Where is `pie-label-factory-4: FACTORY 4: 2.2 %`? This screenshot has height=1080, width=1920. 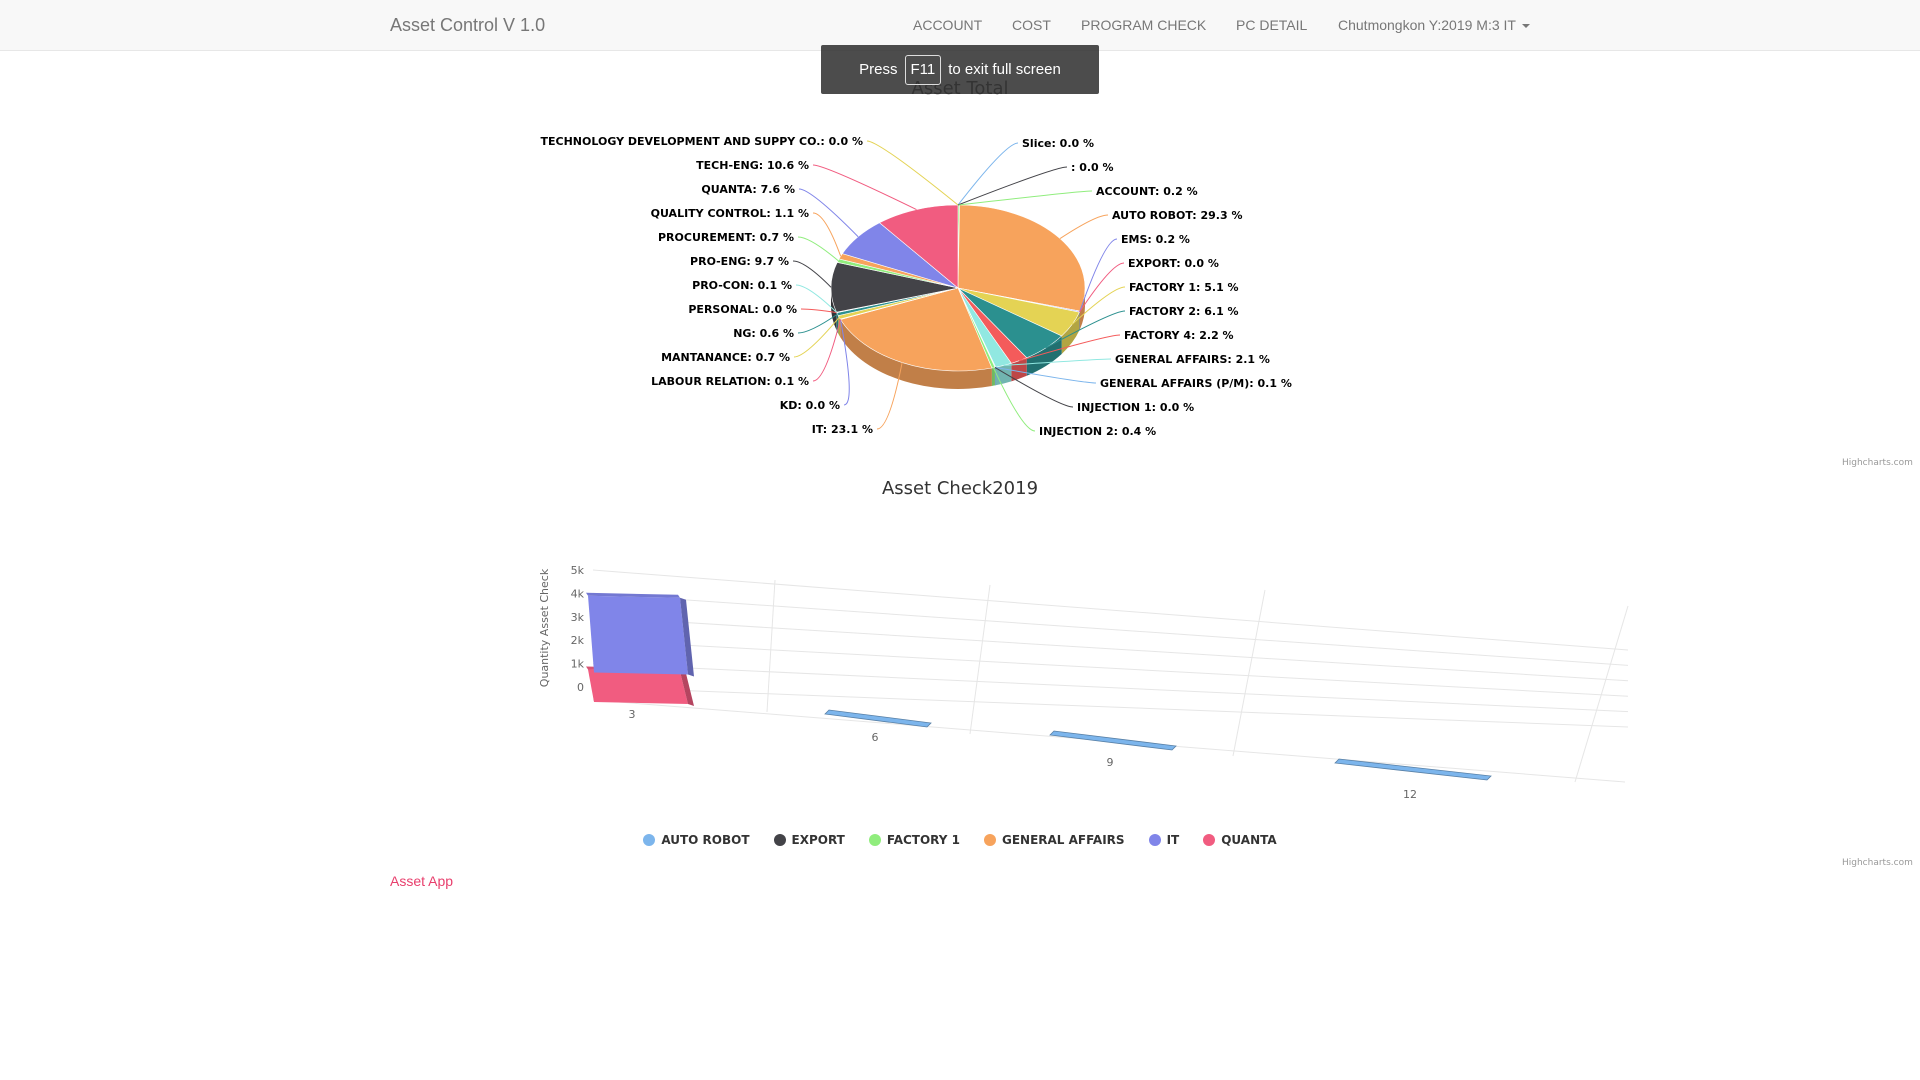 pie-label-factory-4: FACTORY 4: 2.2 % is located at coordinates (1179, 335).